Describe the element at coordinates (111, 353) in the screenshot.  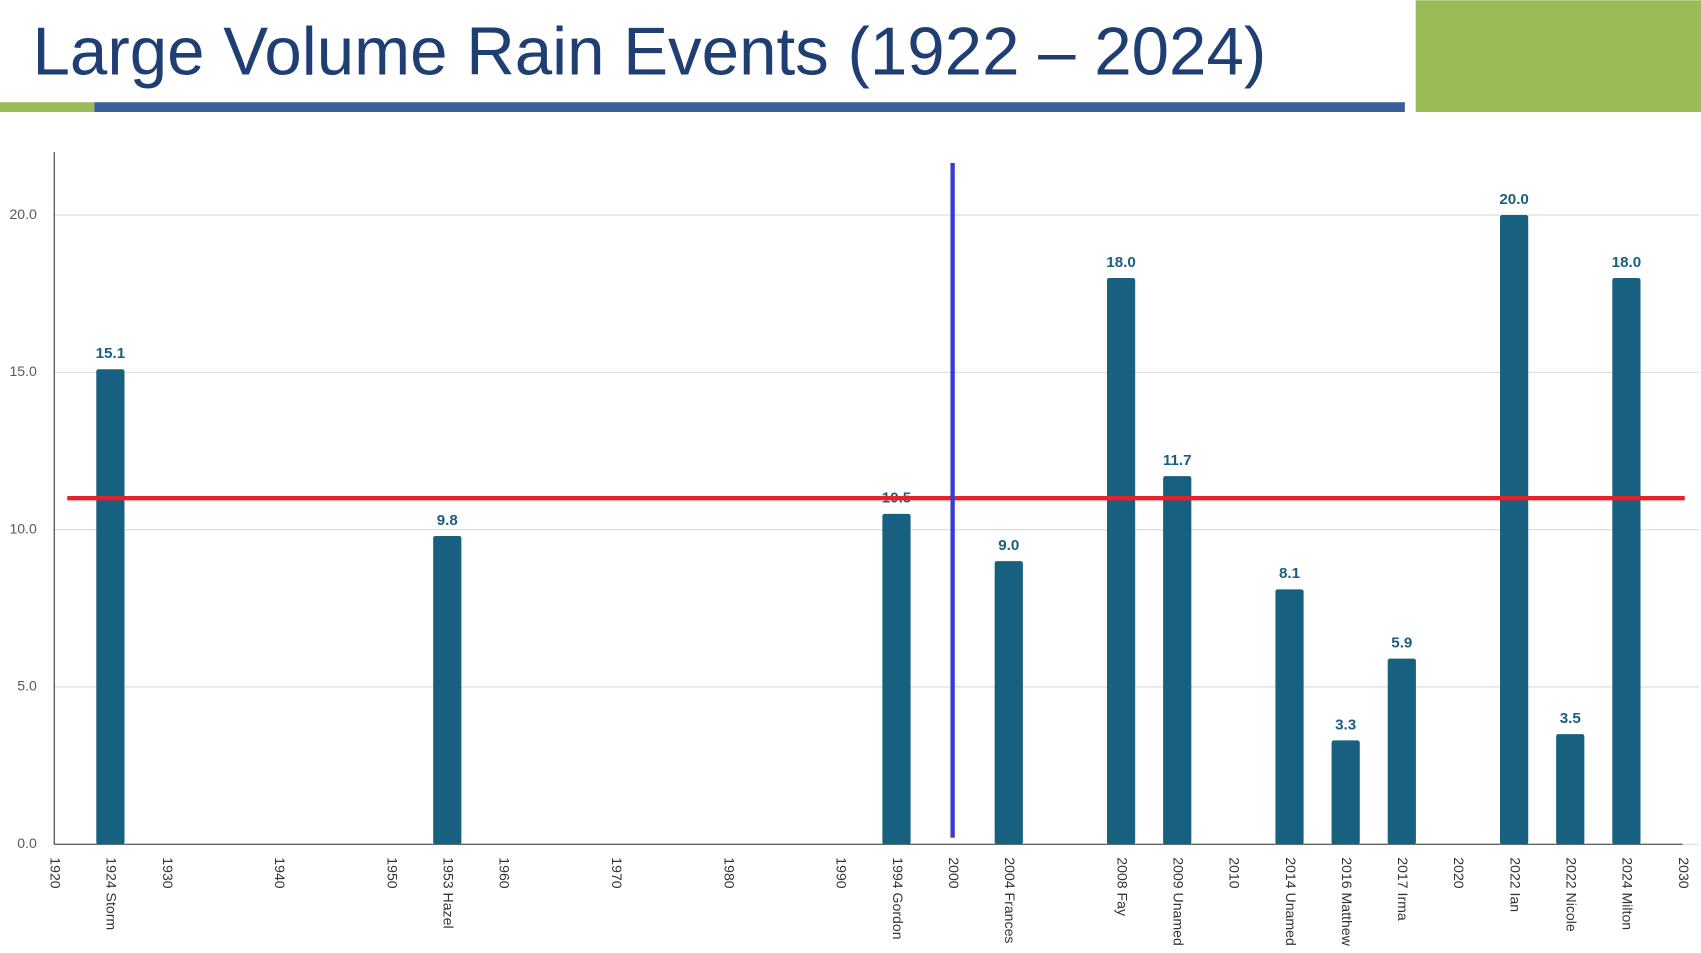
I see `data-label: 15.1` at that location.